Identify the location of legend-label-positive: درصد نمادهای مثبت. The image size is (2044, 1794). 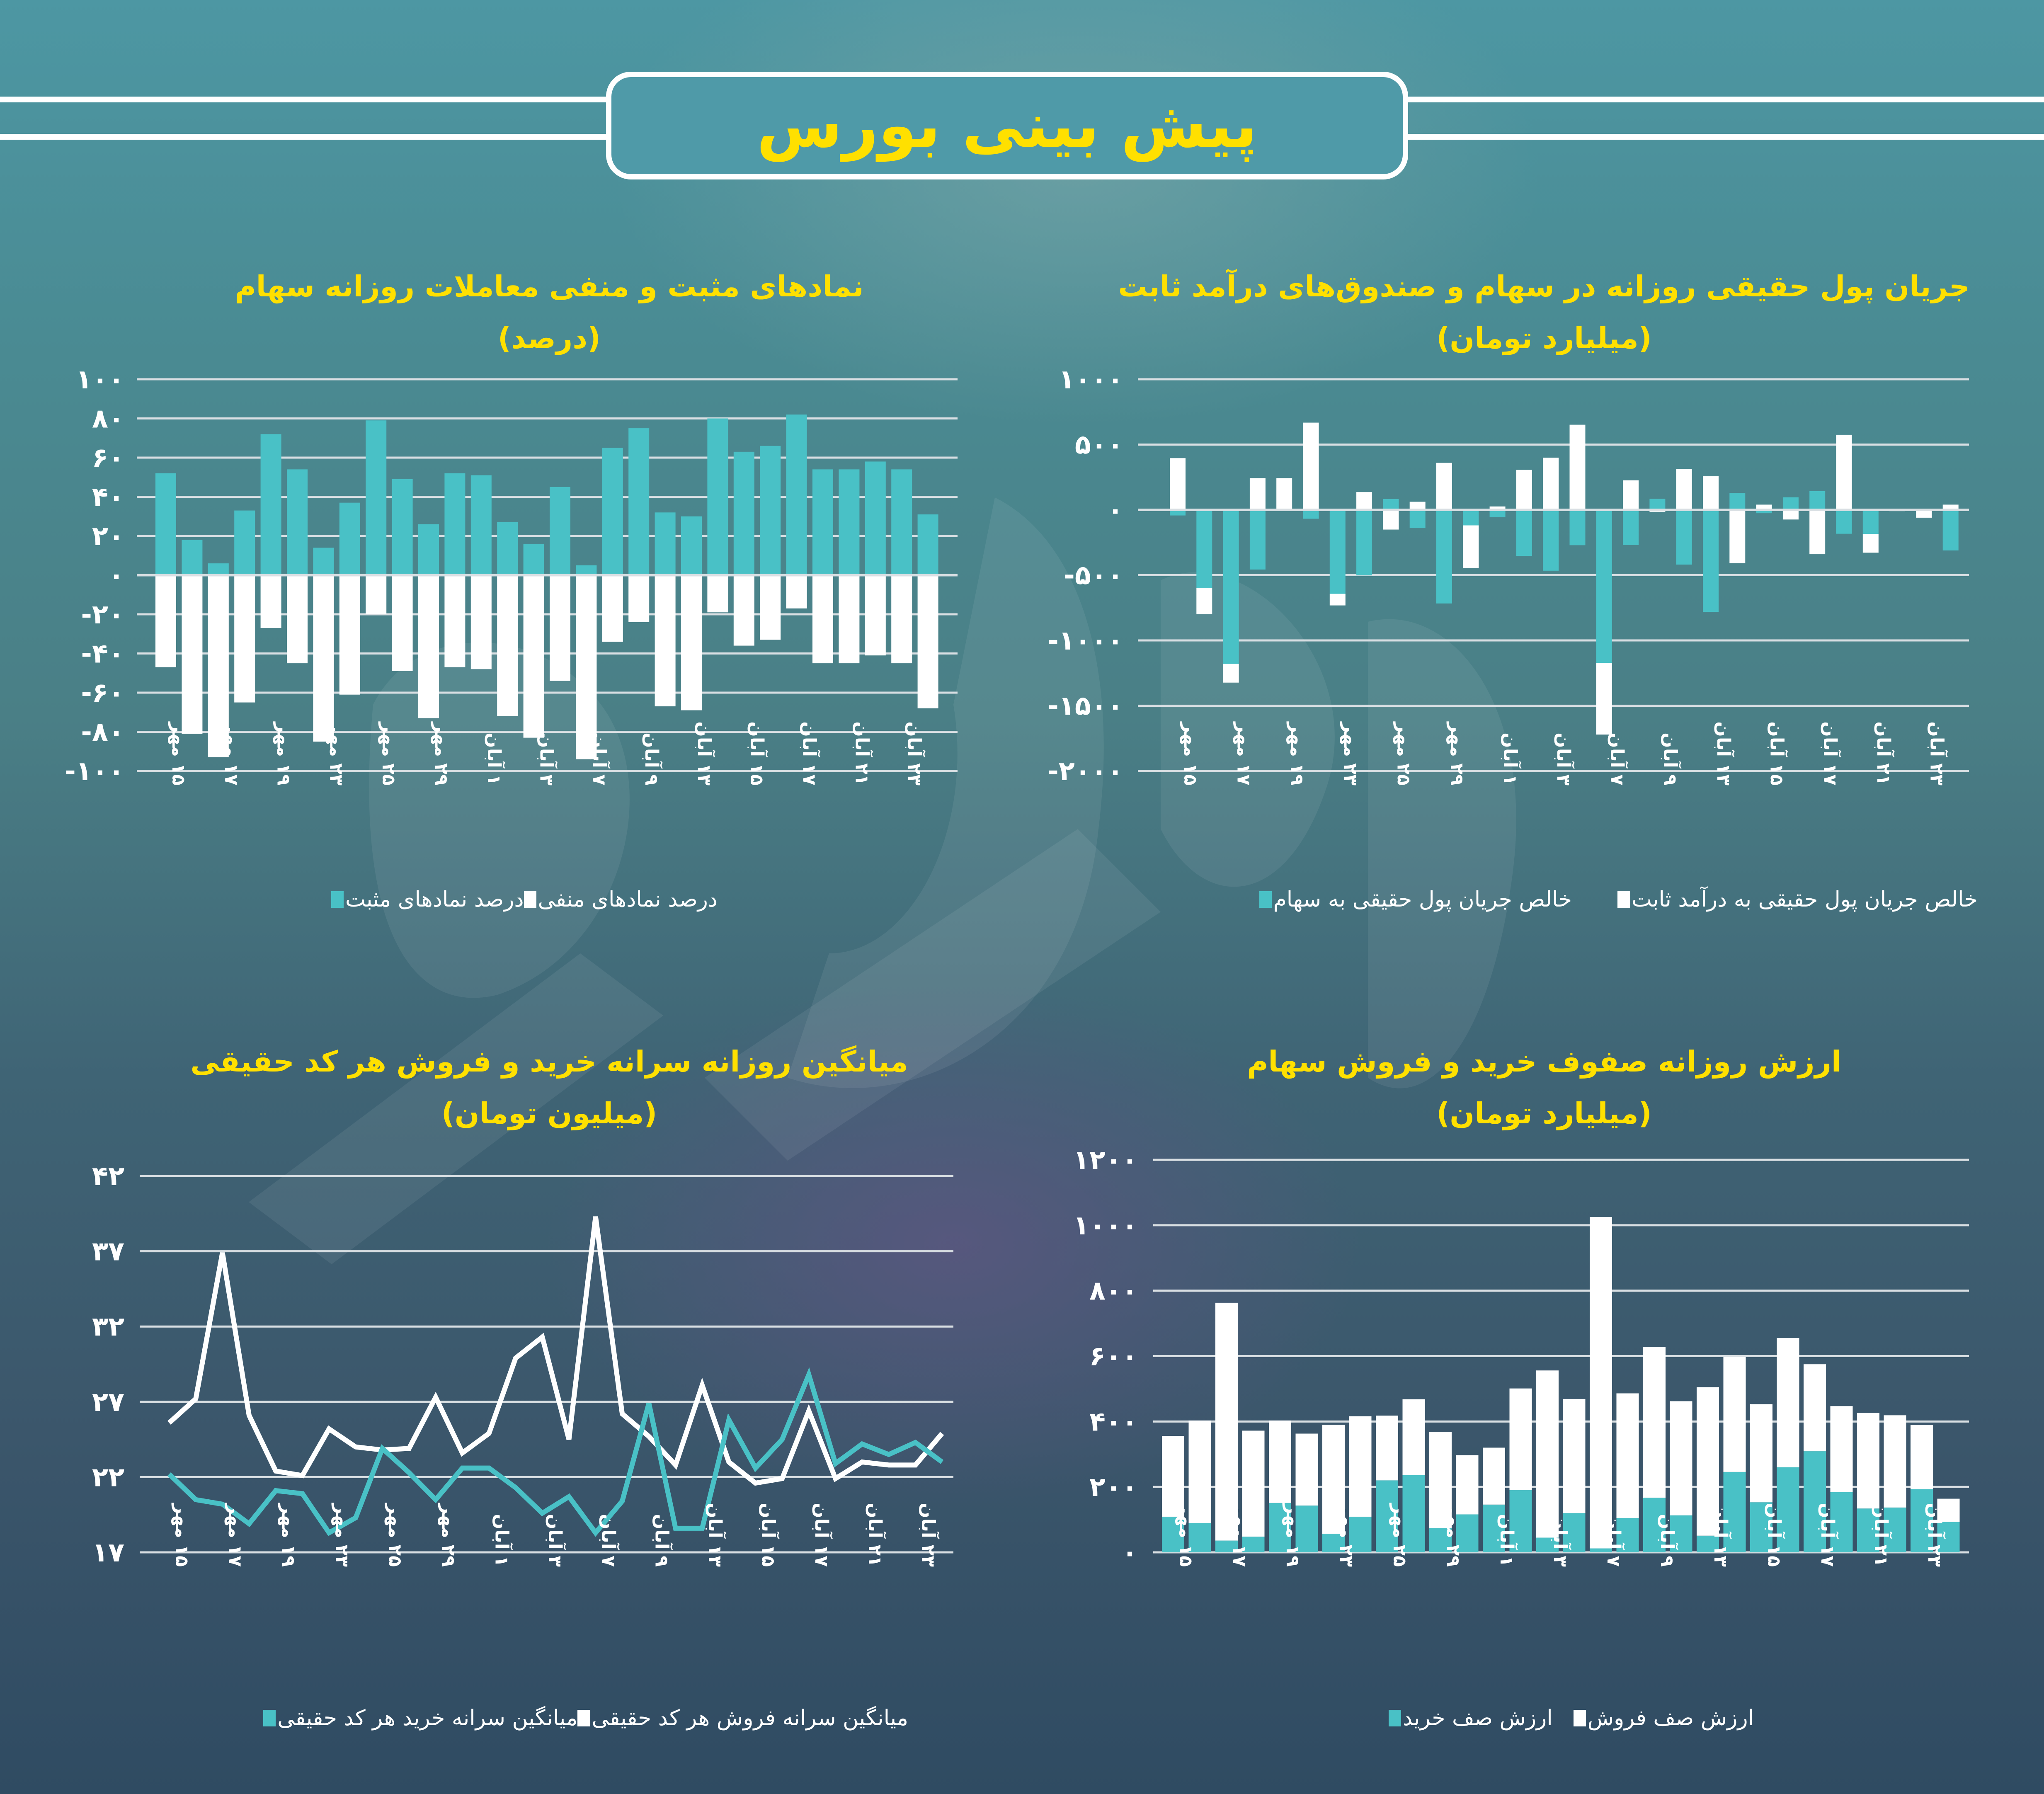
(434, 899).